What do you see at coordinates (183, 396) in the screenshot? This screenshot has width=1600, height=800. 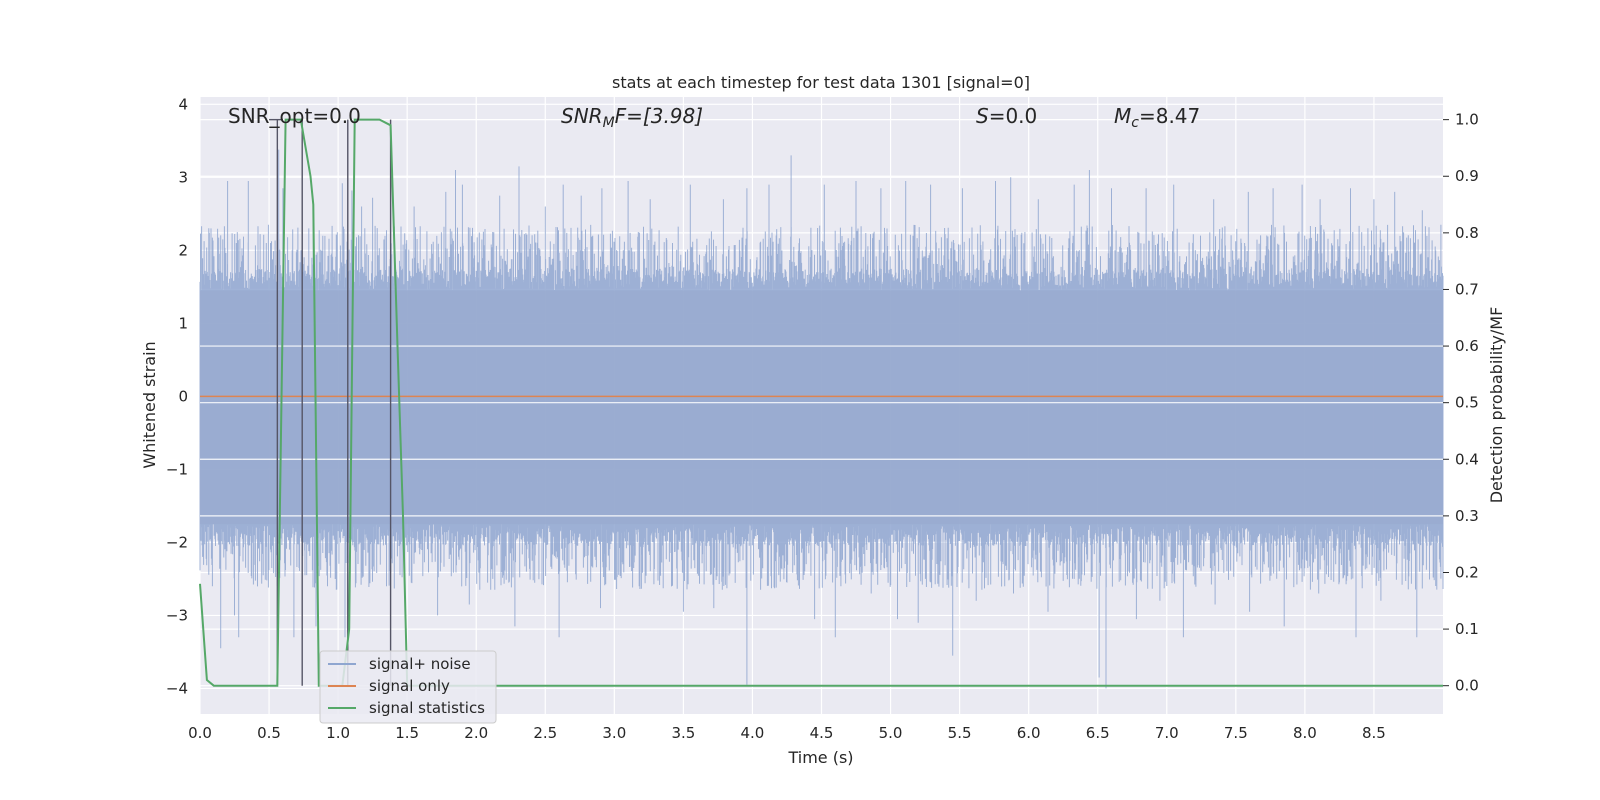 I see `y-left-tick-label: 0` at bounding box center [183, 396].